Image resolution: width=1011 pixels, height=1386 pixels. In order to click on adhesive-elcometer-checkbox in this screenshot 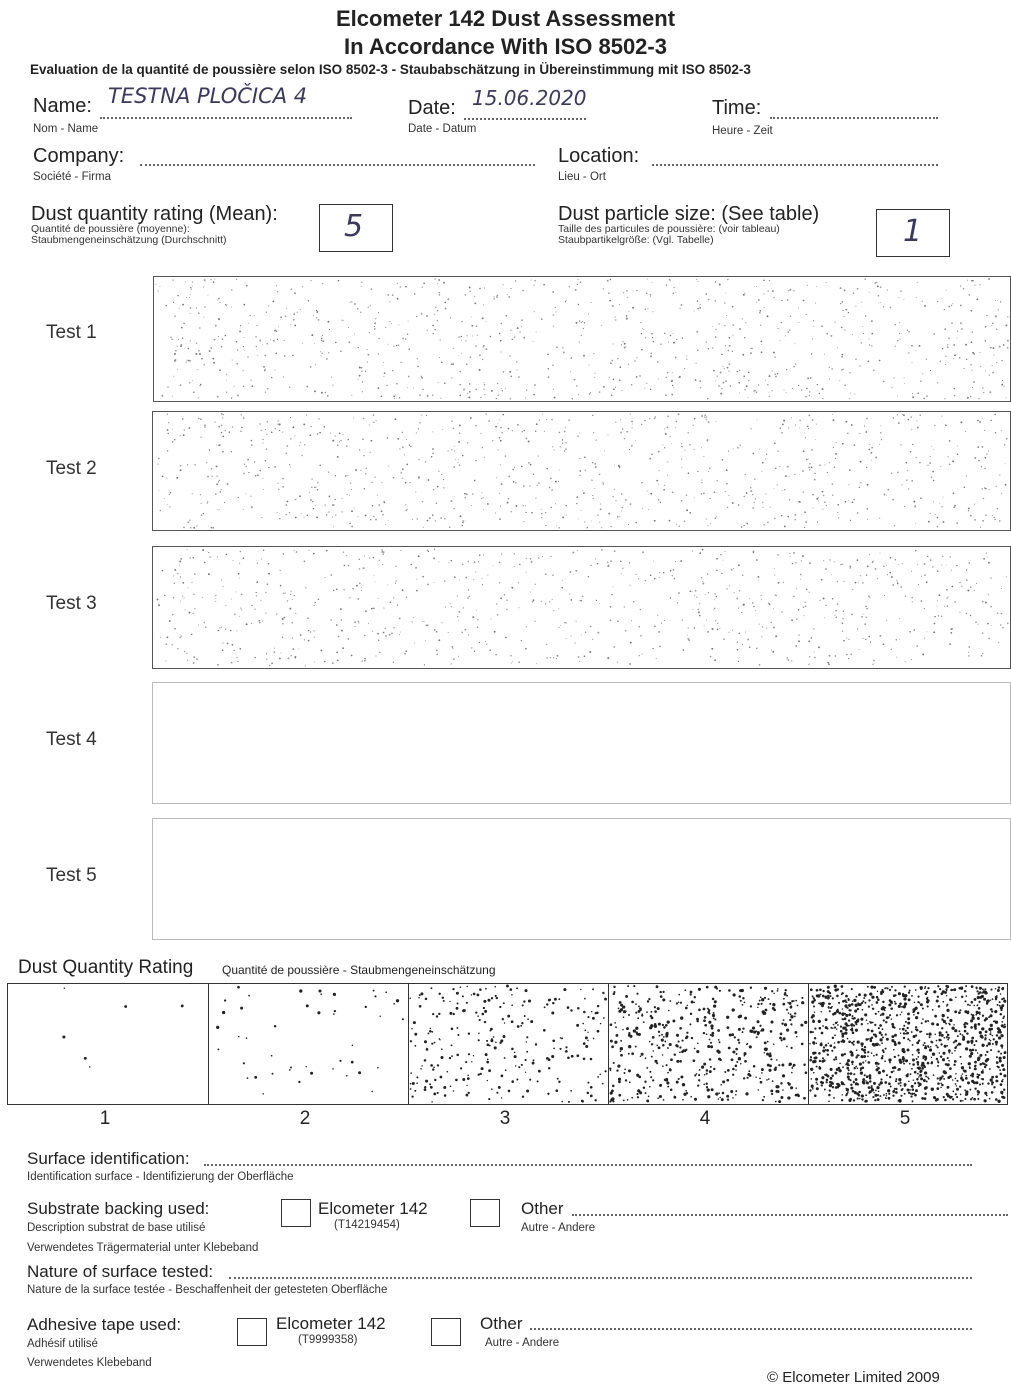, I will do `click(252, 1332)`.